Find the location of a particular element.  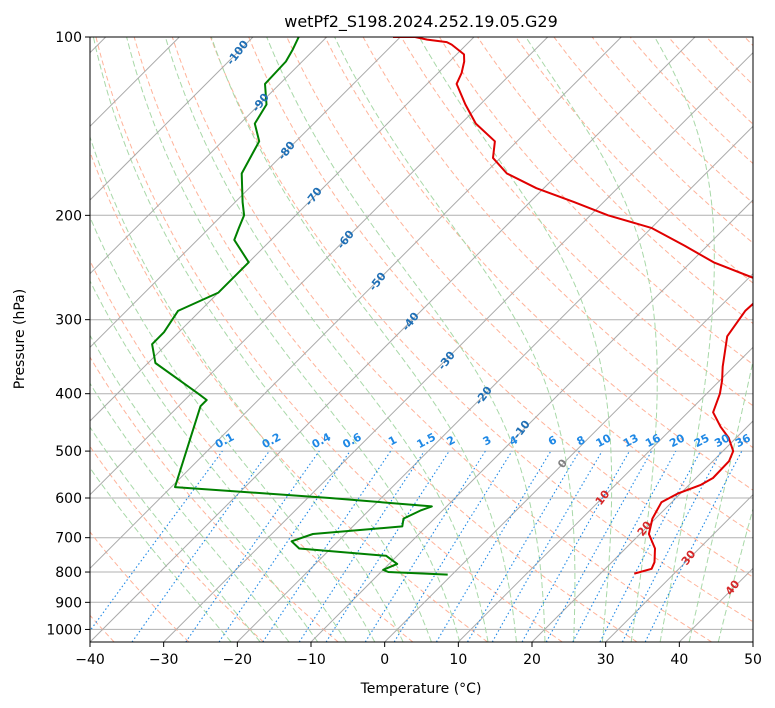

y-tick-label: 400 is located at coordinates (68, 395).